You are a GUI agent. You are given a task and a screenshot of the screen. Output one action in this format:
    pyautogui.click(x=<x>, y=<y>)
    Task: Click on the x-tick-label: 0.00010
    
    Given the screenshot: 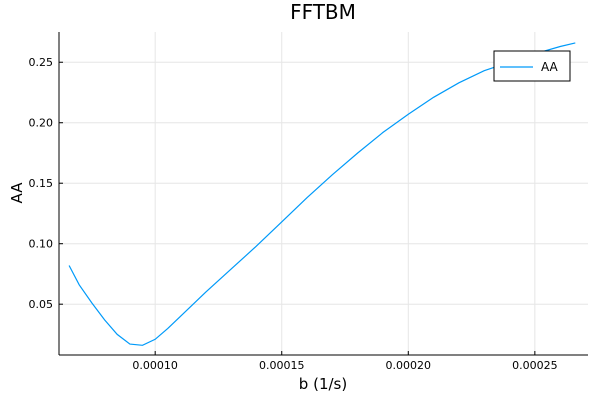 What is the action you would take?
    pyautogui.click(x=155, y=365)
    